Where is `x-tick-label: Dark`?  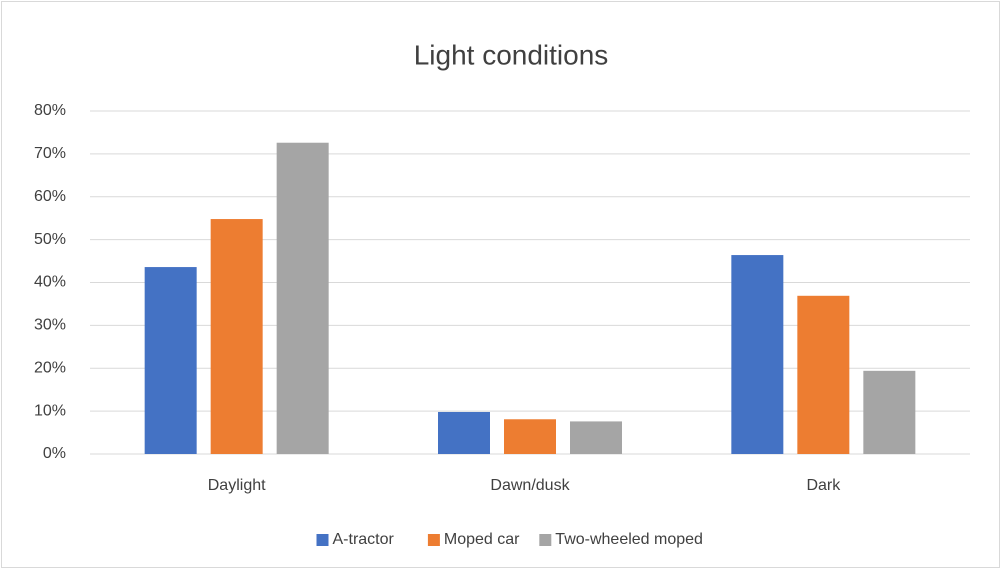
x-tick-label: Dark is located at coordinates (823, 485).